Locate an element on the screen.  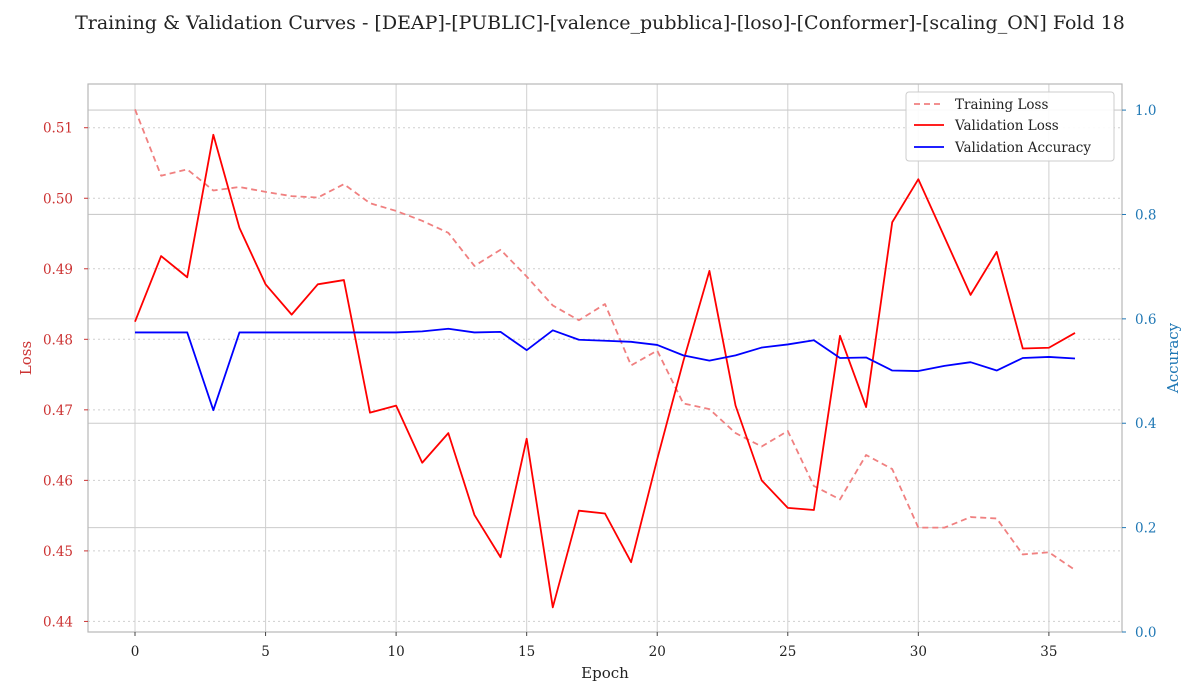
legend-label-validation-loss: Validation Loss is located at coordinates (1006, 126).